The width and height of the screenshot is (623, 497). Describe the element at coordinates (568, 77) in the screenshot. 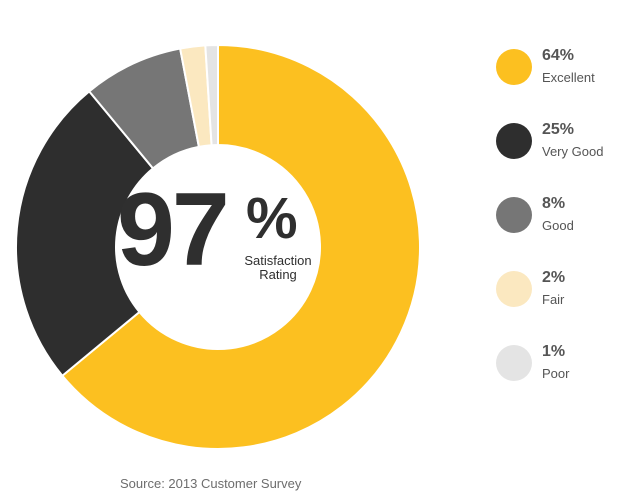

I see `legend-label-excellent: Excellent` at that location.